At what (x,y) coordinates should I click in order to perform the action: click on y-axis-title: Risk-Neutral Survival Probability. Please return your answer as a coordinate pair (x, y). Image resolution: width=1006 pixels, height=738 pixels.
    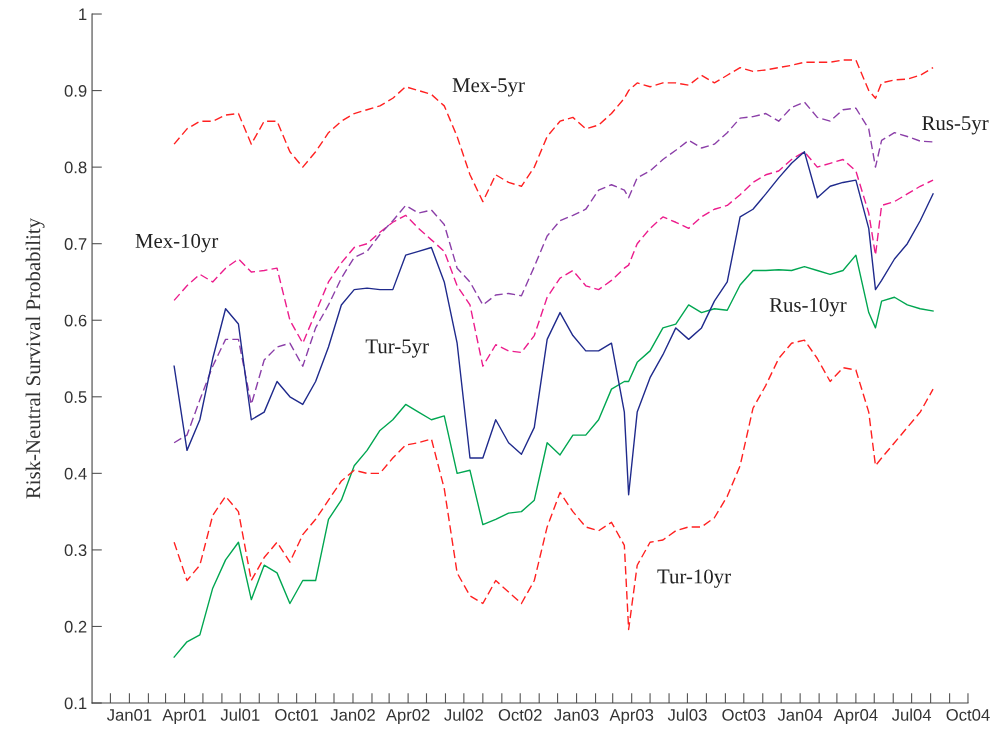
    Looking at the image, I should click on (35, 358).